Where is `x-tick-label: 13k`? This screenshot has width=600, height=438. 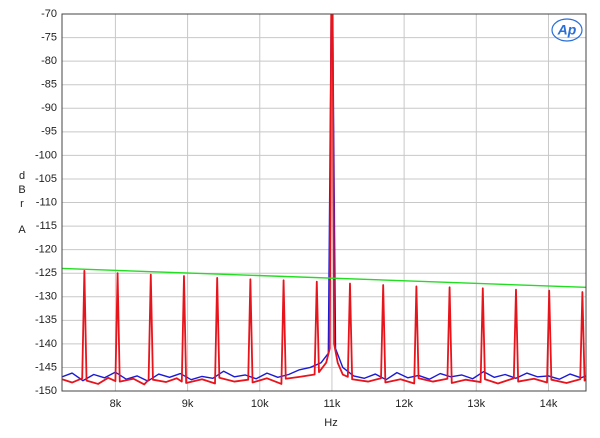 x-tick-label: 13k is located at coordinates (476, 404).